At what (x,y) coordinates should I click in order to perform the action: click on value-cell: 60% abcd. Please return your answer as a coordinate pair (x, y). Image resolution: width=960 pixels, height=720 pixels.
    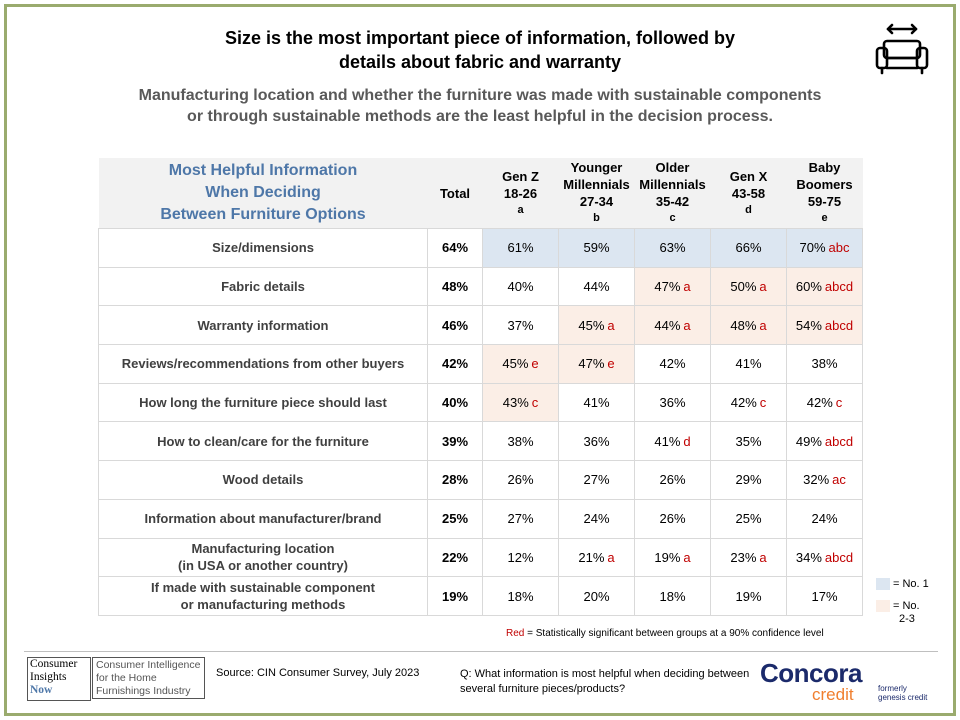
    Looking at the image, I should click on (824, 286).